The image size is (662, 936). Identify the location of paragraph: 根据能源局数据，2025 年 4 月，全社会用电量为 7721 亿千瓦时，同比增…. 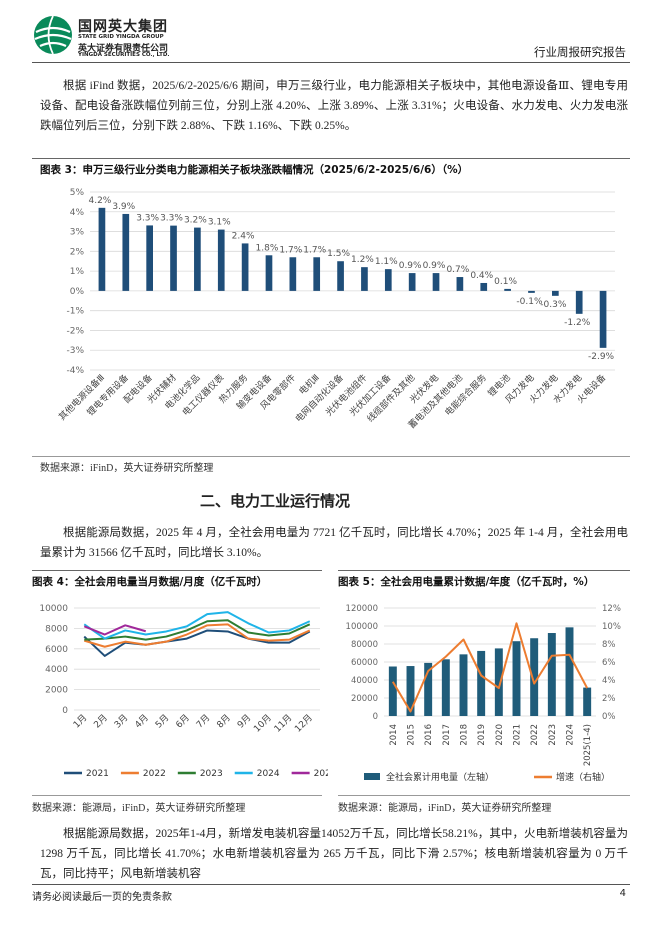
(334, 543).